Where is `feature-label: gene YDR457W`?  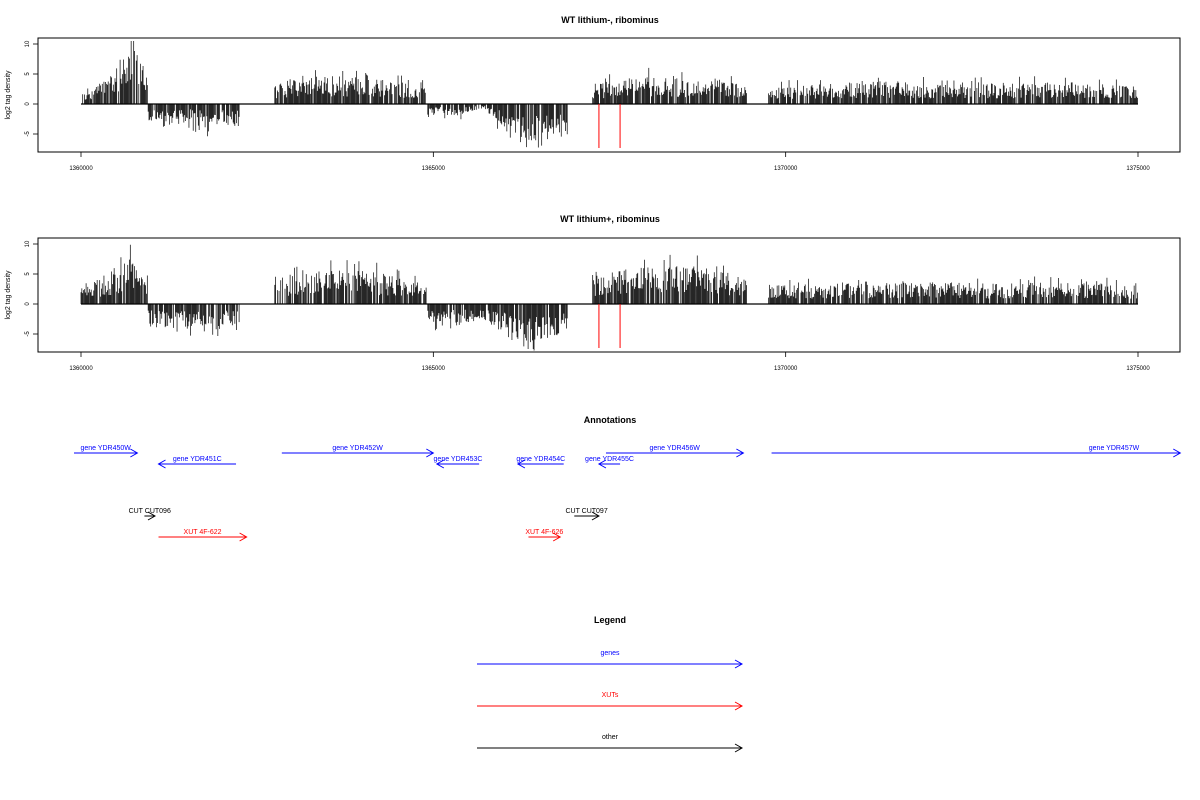
feature-label: gene YDR457W is located at coordinates (1114, 448).